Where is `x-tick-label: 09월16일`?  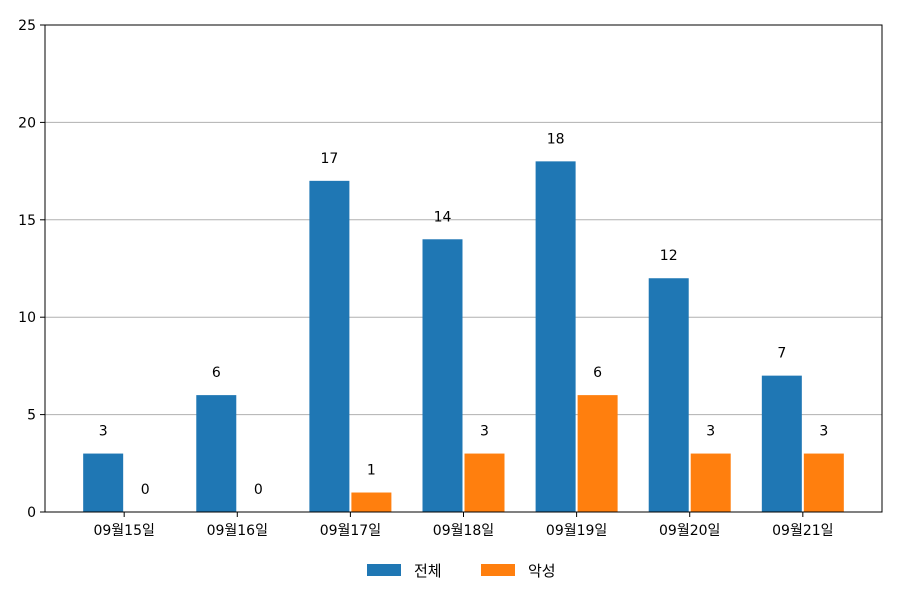 x-tick-label: 09월16일 is located at coordinates (237, 531).